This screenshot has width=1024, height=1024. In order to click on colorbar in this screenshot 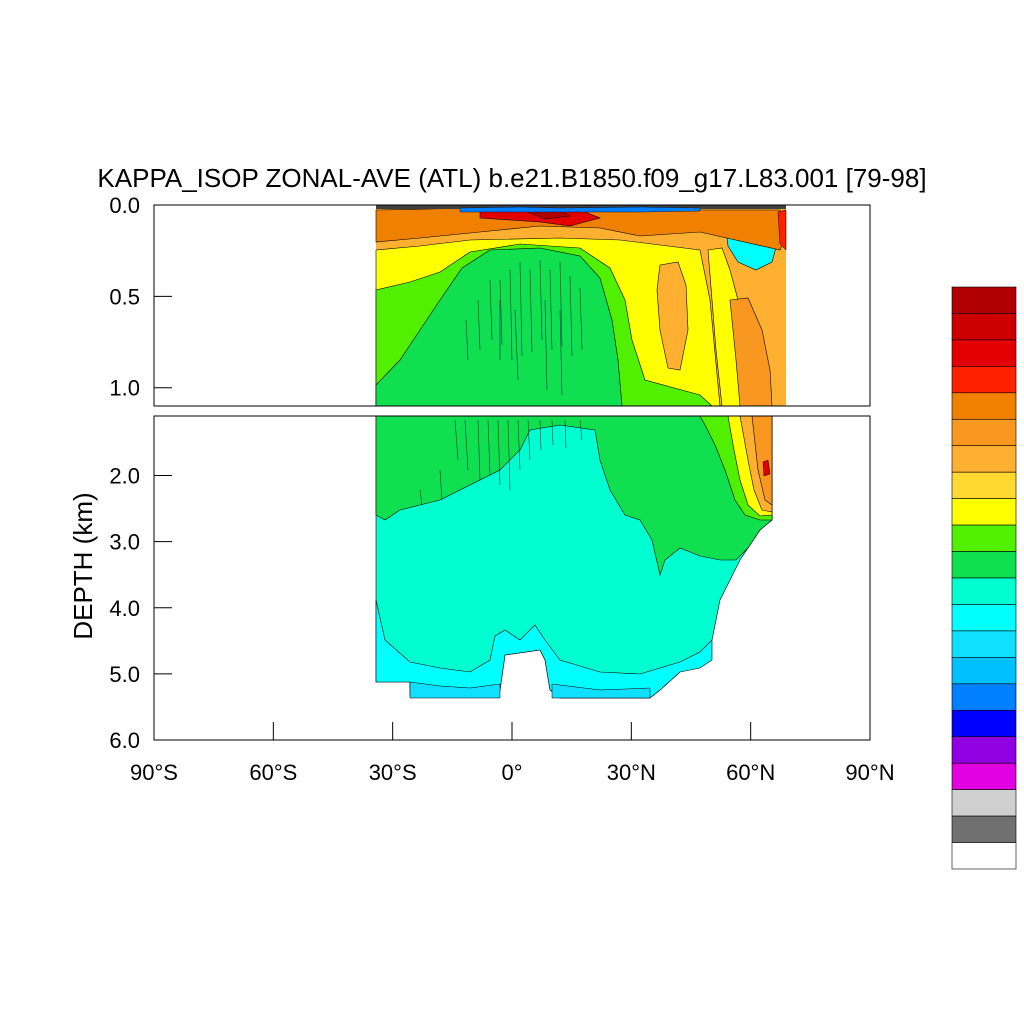, I will do `click(984, 578)`.